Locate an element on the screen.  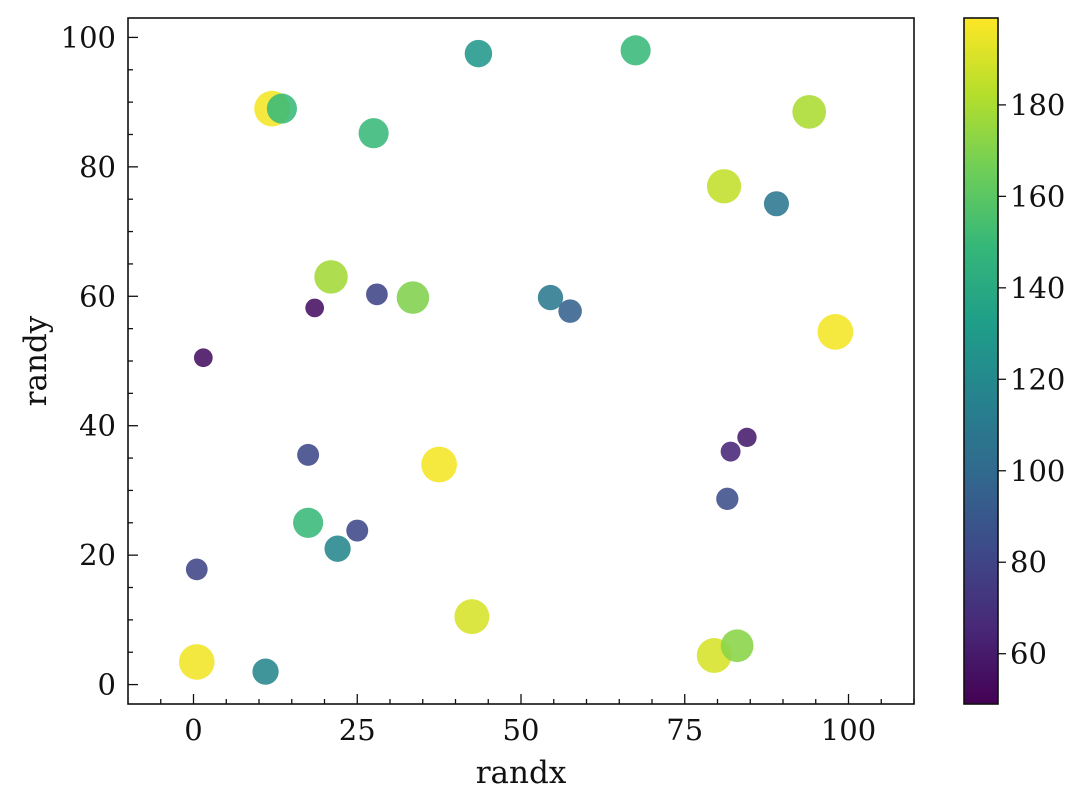
colorbar-ticks: 60 80 100 120 140 160 180 is located at coordinates (1031, 379).